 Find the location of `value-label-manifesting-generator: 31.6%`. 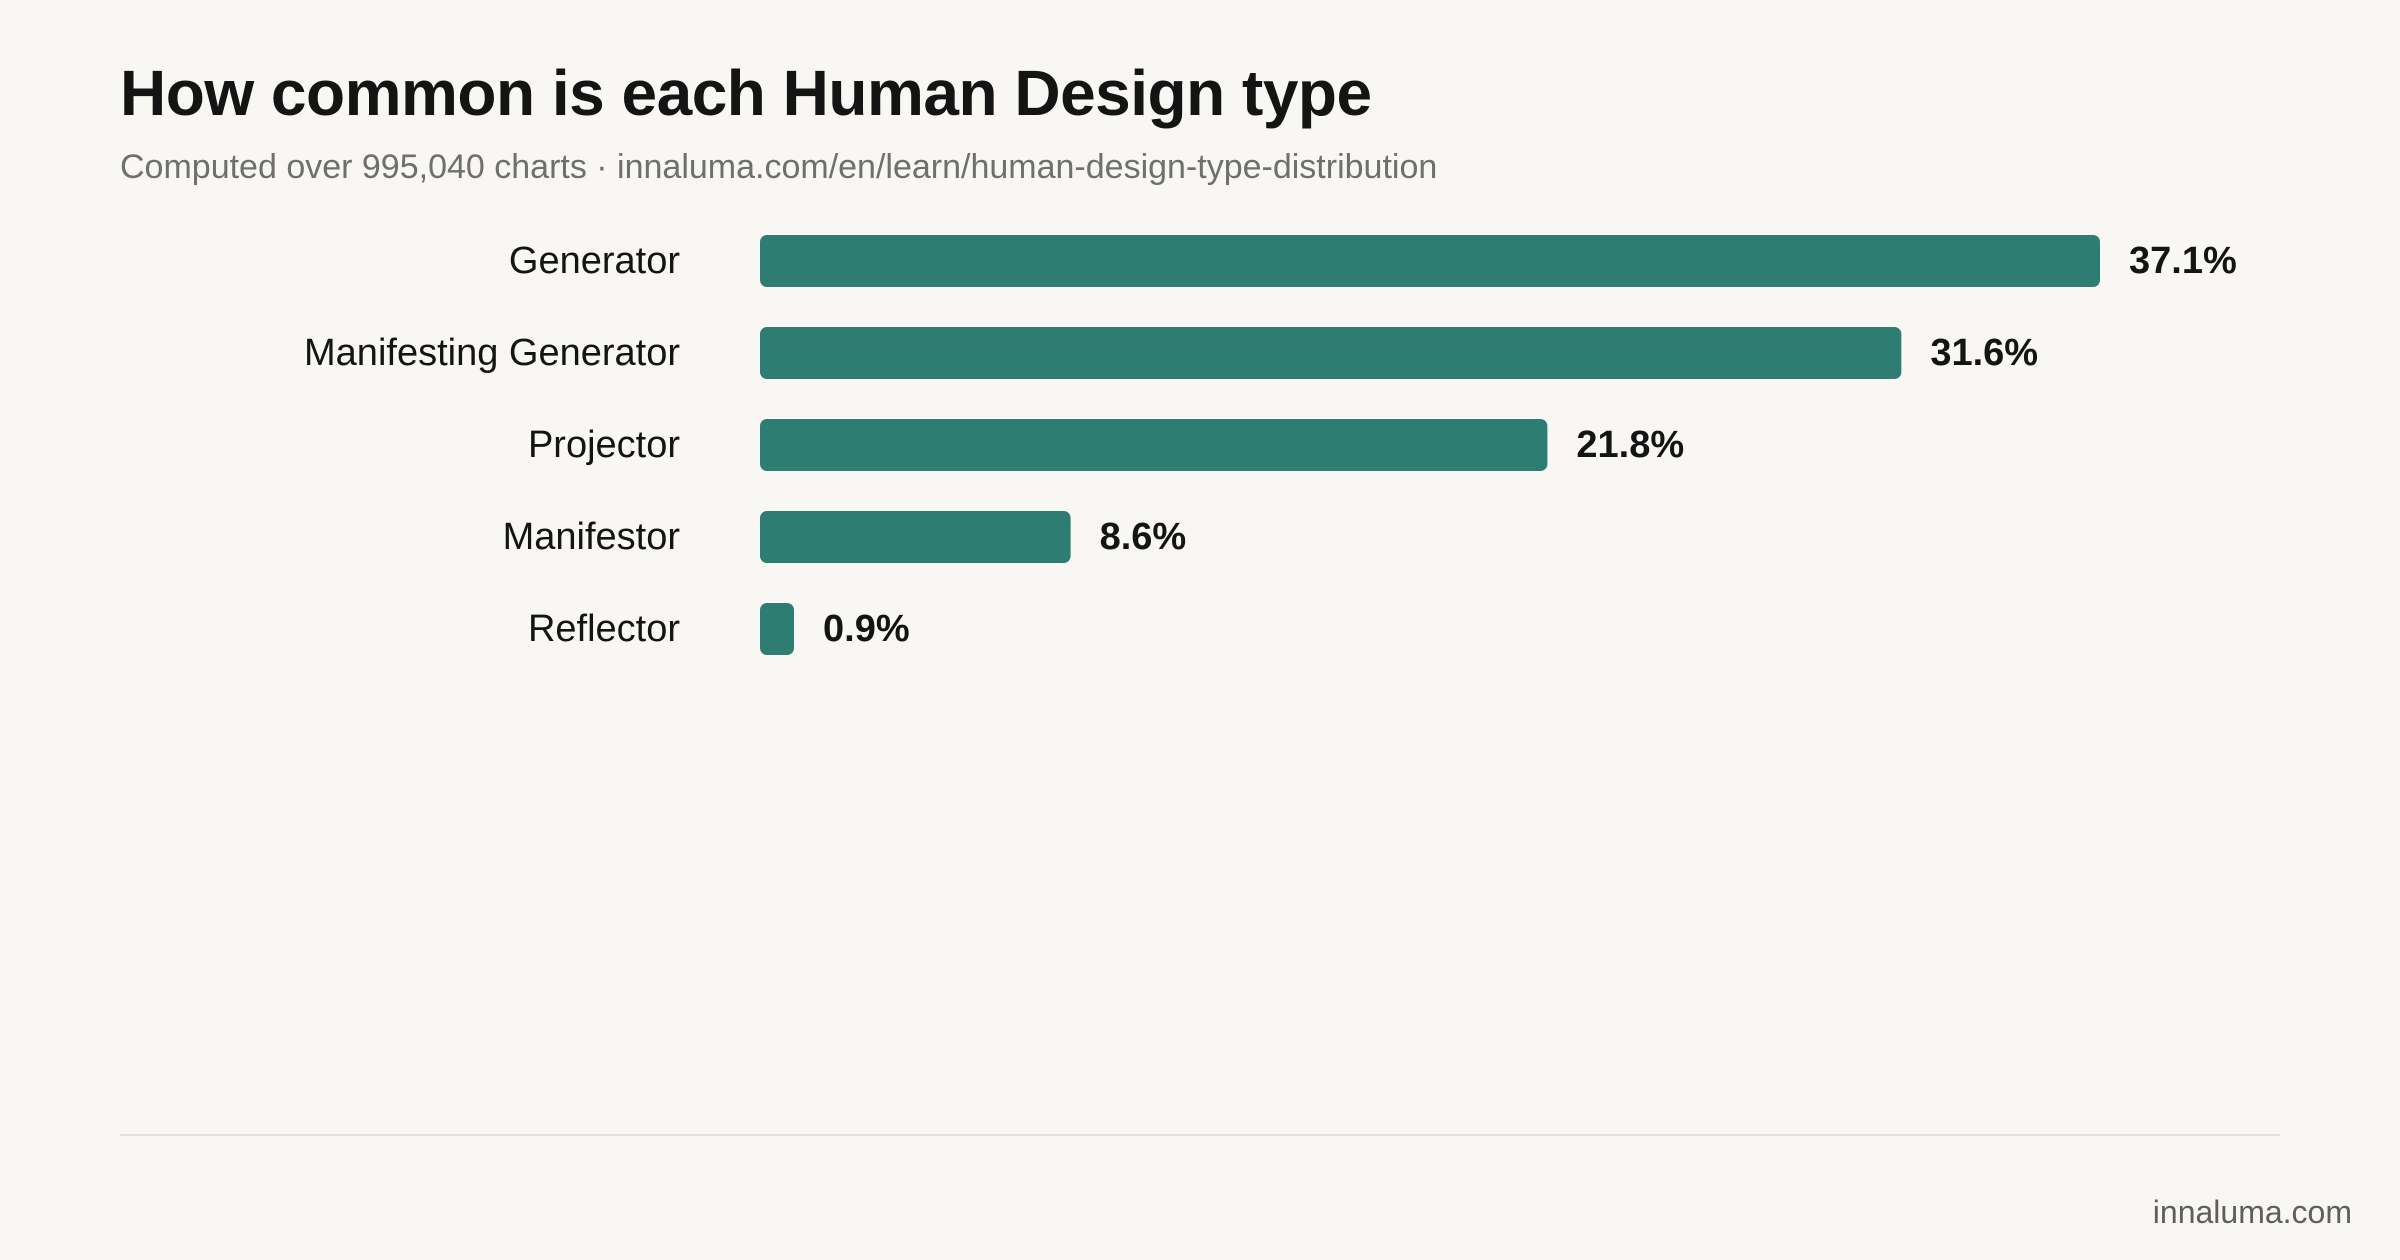

value-label-manifesting-generator: 31.6% is located at coordinates (1984, 353).